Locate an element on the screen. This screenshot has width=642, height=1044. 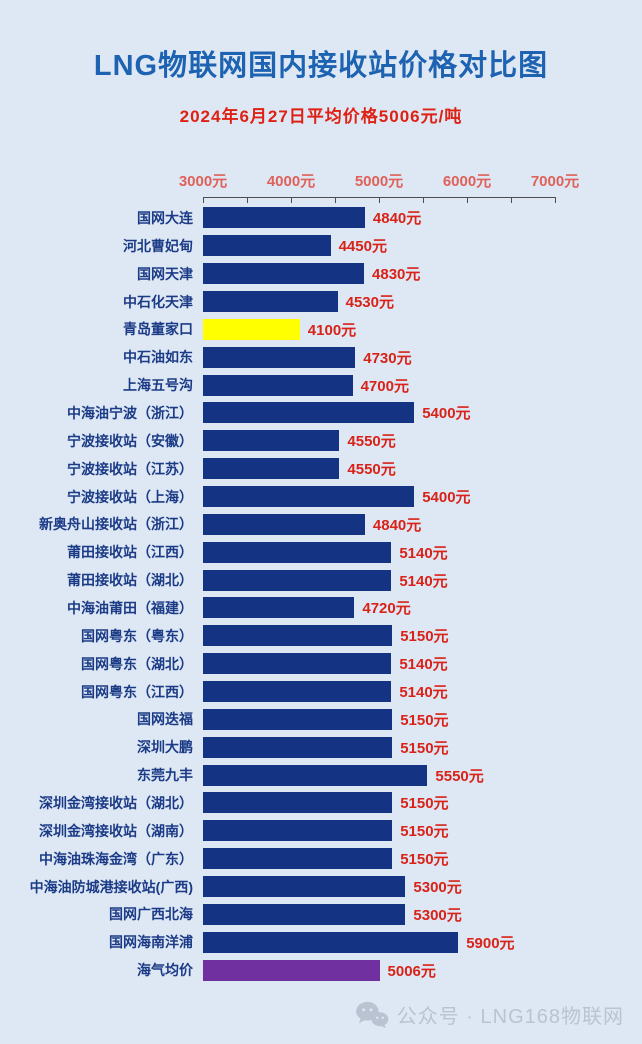
x-axis-line is located at coordinates (379, 200).